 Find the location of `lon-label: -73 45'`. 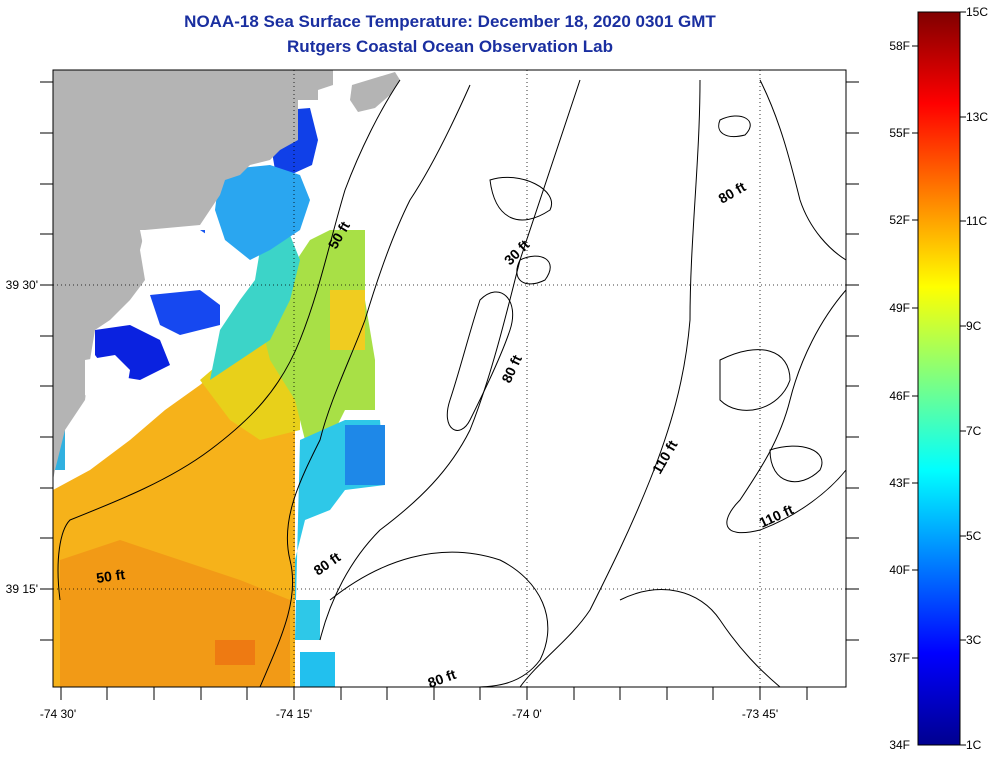

lon-label: -73 45' is located at coordinates (760, 714).